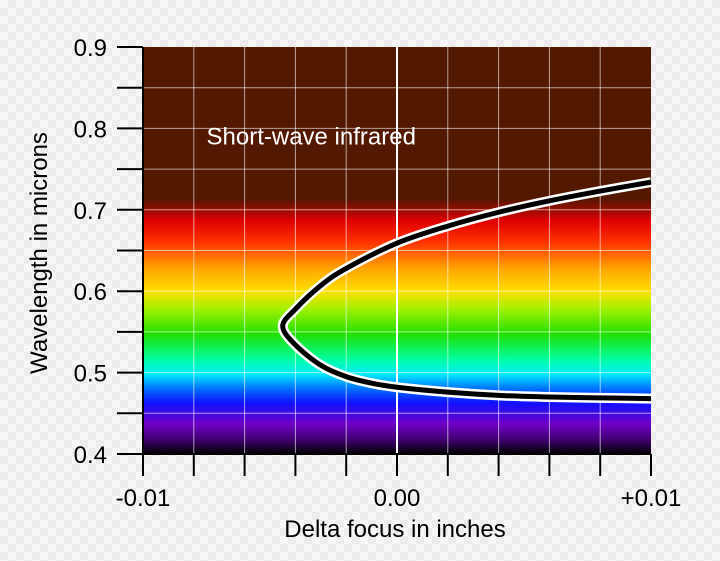  What do you see at coordinates (311, 137) in the screenshot?
I see `annotation-short-wave-infrared: Short-wave infrared` at bounding box center [311, 137].